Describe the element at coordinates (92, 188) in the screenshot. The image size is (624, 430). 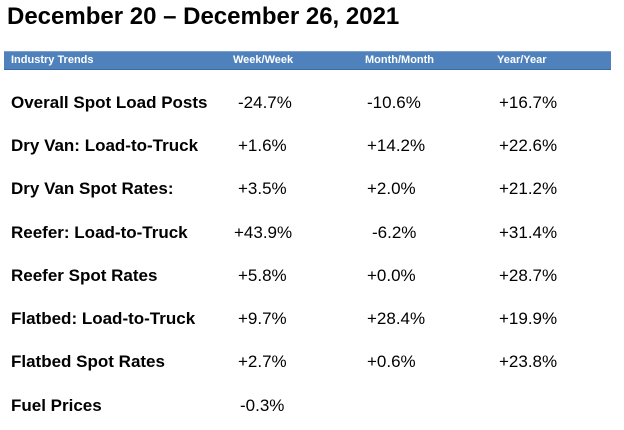
I see `row-label: Dry Van Spot Rates:` at that location.